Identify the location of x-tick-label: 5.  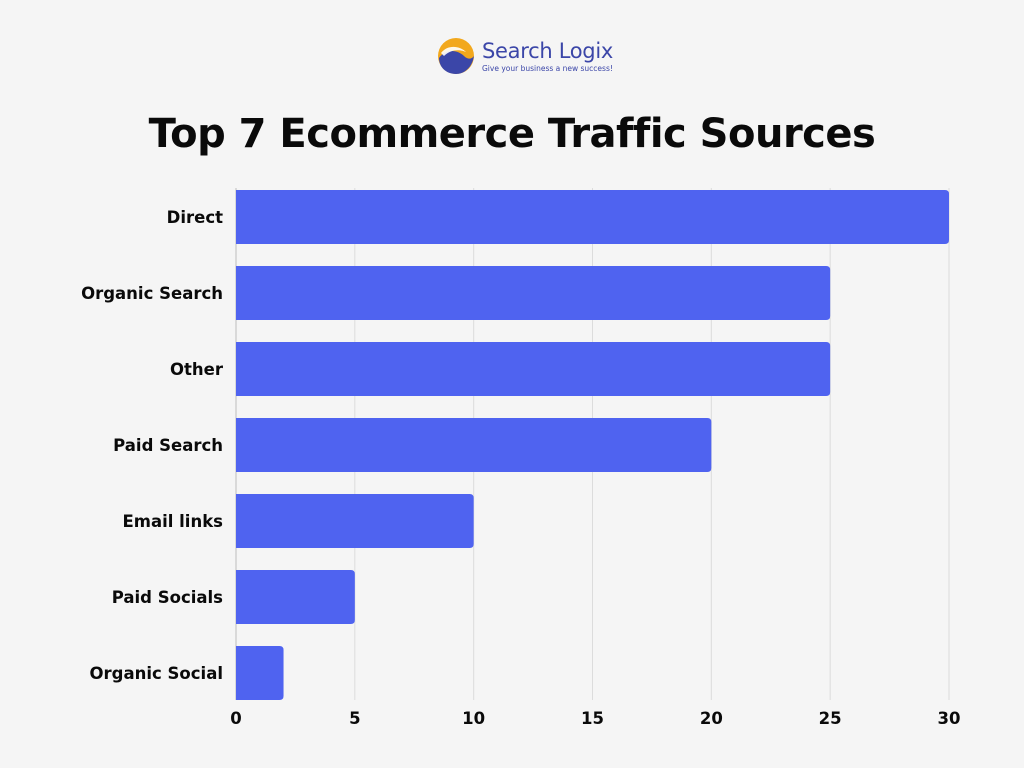
(354, 718).